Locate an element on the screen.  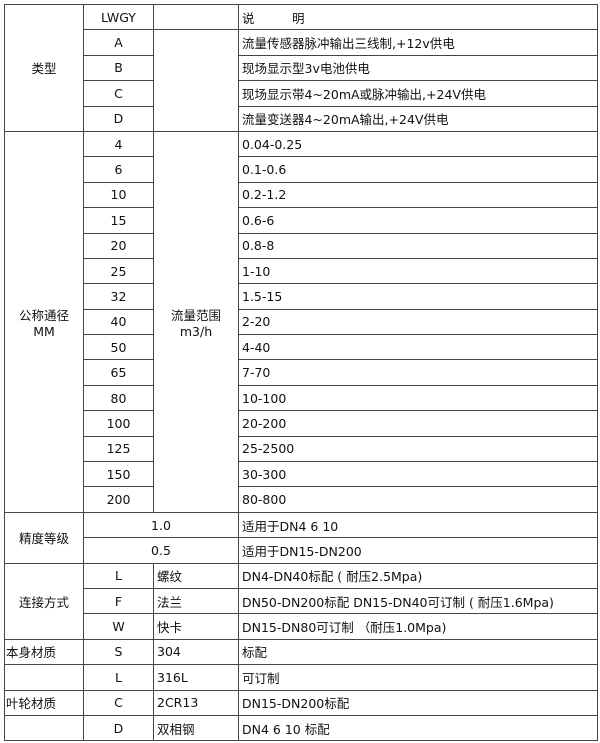
diameter-row: 125 25-2500 is located at coordinates (301, 449).